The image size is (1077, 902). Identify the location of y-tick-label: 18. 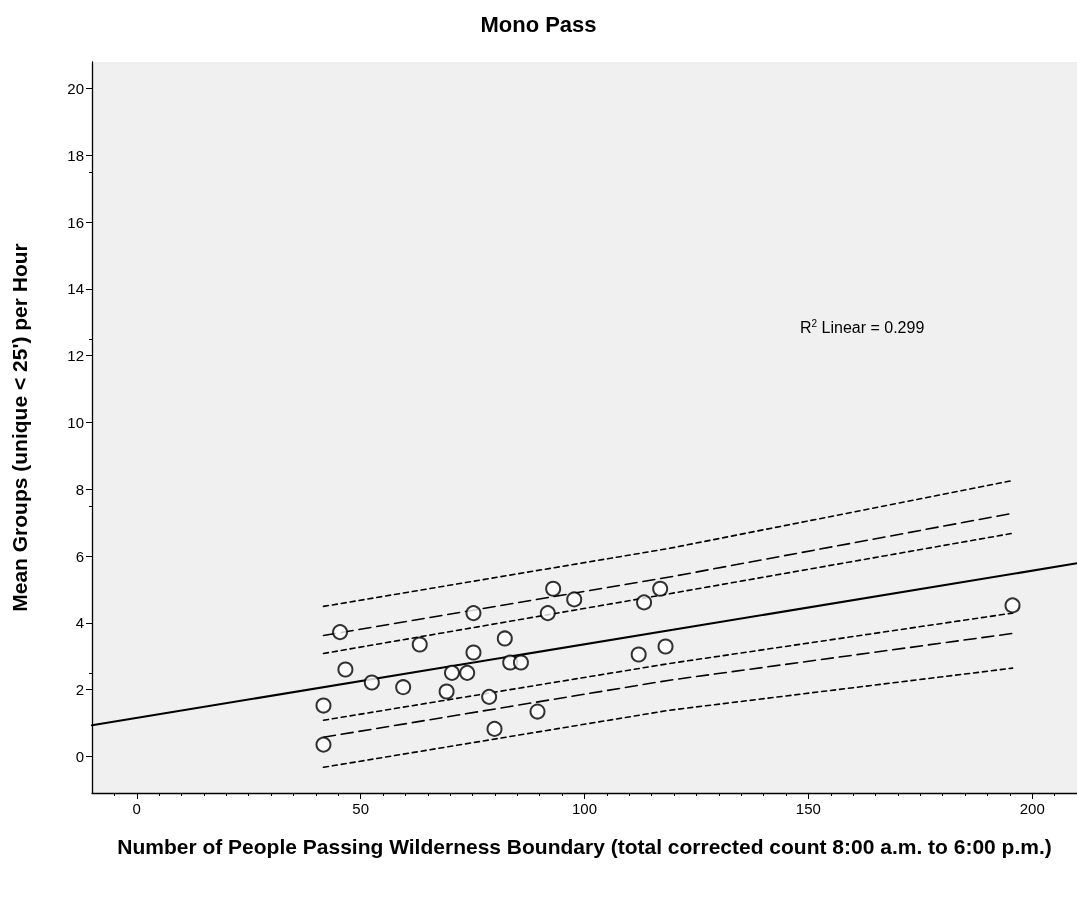
(75, 155).